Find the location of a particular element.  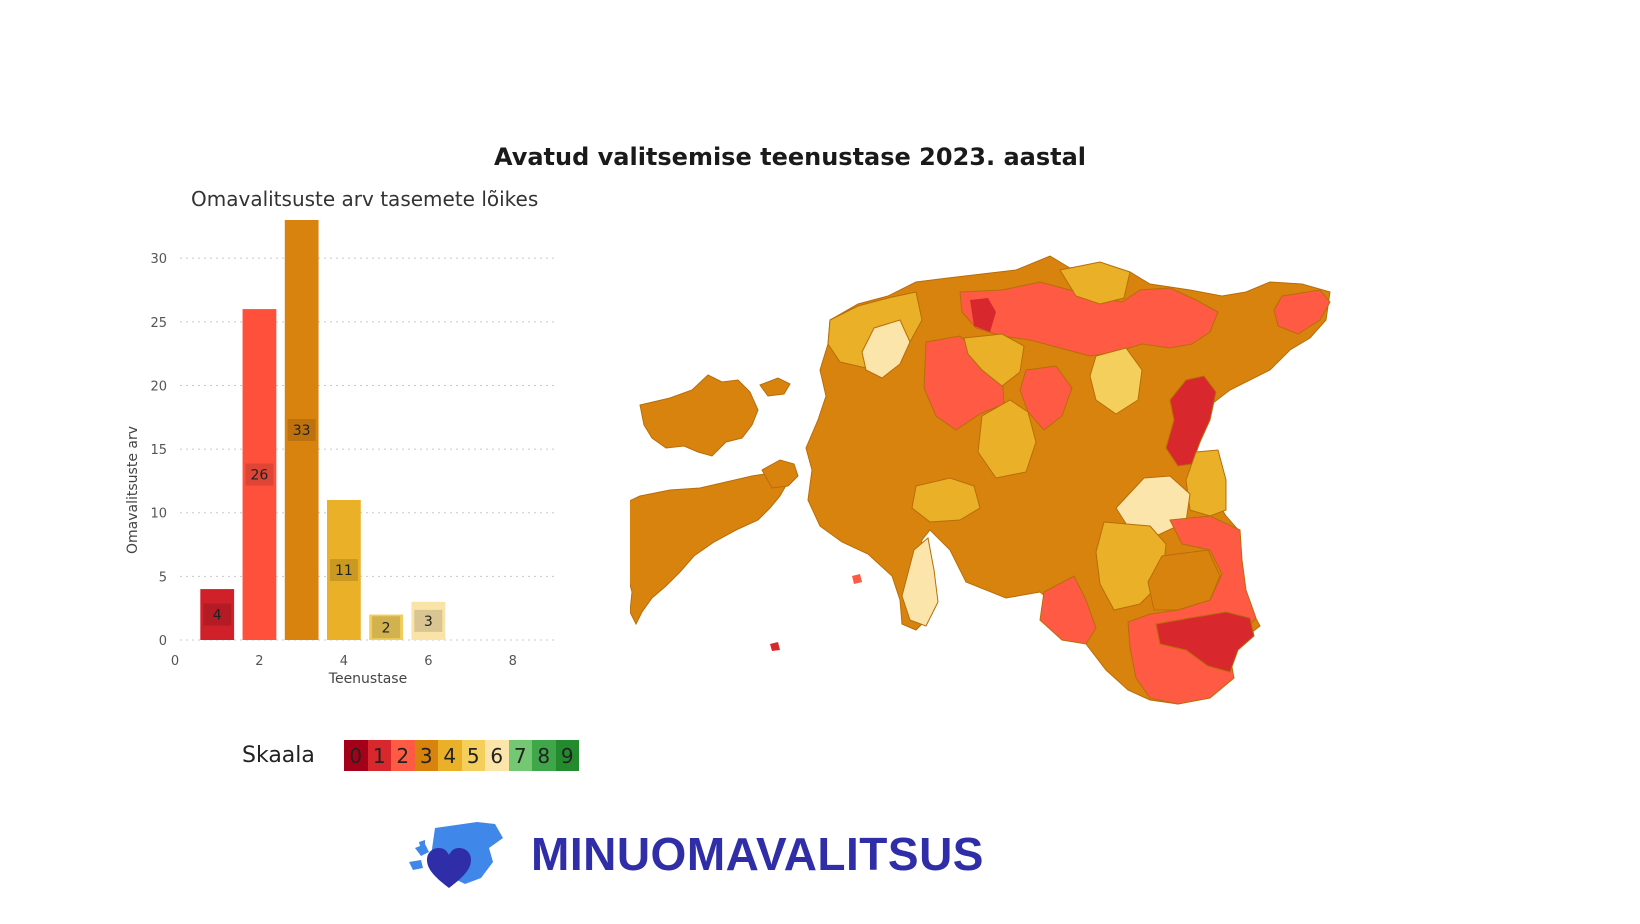

map-region-lahemaa-yellow is located at coordinates (1095, 283).